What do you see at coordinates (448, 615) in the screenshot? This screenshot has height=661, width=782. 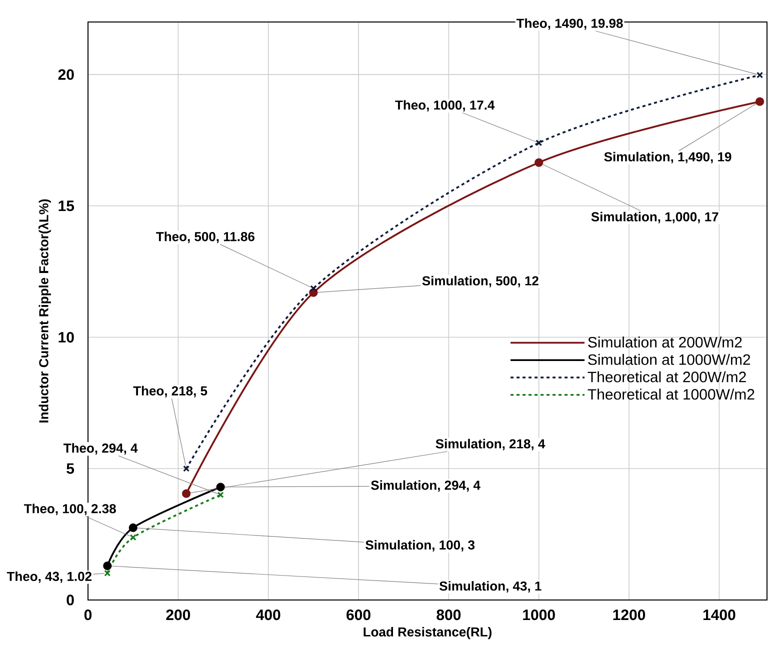 I see `x-tick-label: 800` at bounding box center [448, 615].